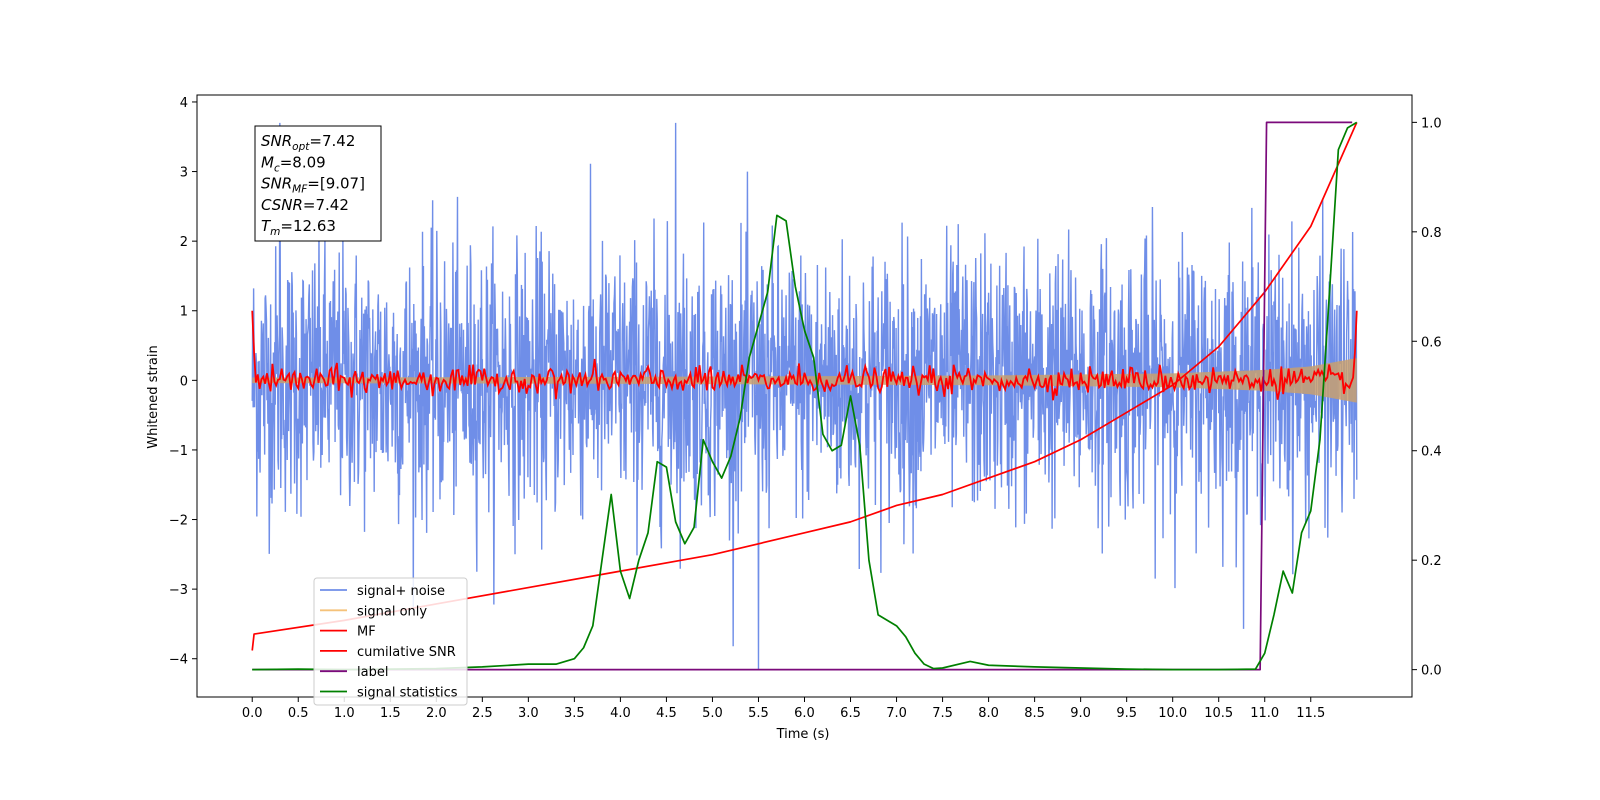 The width and height of the screenshot is (1600, 800). Describe the element at coordinates (1080, 713) in the screenshot. I see `x-tick-label: 9.0` at that location.